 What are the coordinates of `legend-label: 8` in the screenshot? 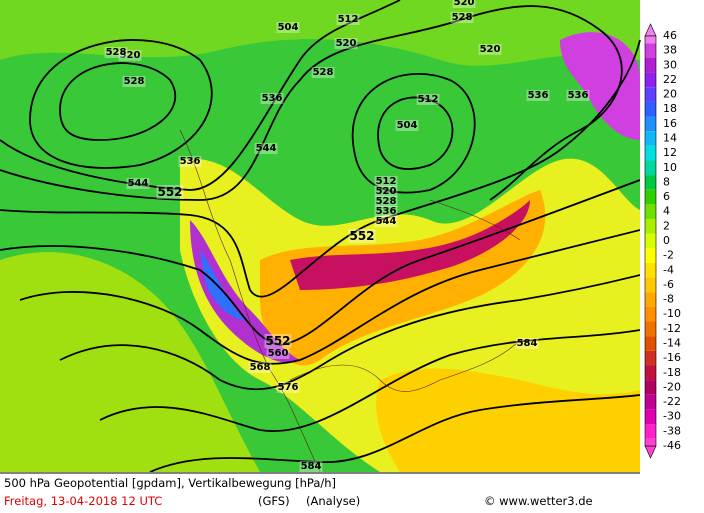 It's located at (666, 181).